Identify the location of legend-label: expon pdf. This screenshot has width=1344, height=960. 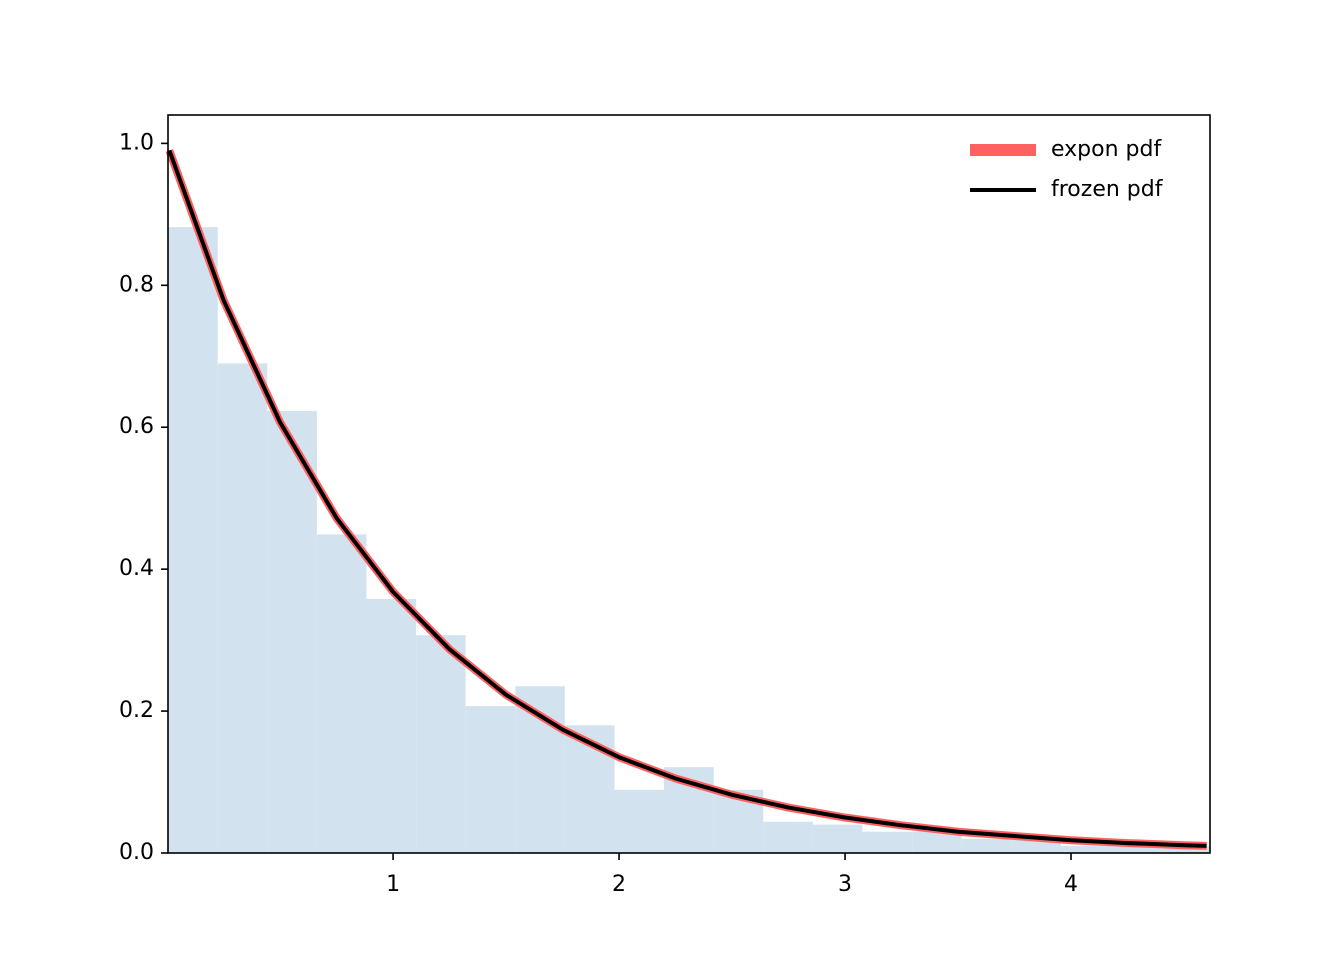
(1106, 149).